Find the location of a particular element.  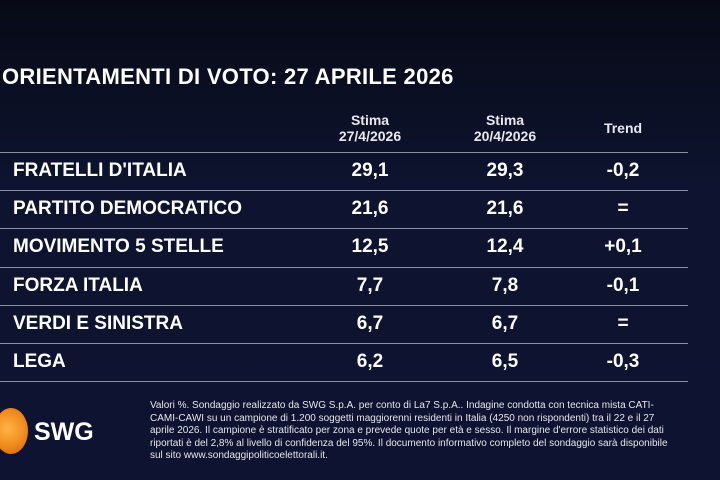

cell-value: 6,2 is located at coordinates (370, 361).